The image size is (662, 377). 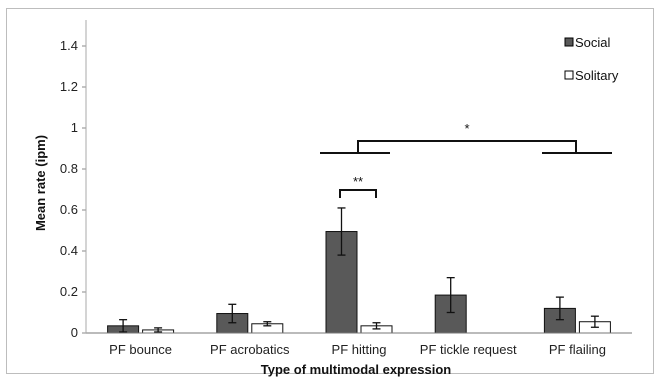 What do you see at coordinates (356, 369) in the screenshot?
I see `x-axis-title: Type of multimodal expression` at bounding box center [356, 369].